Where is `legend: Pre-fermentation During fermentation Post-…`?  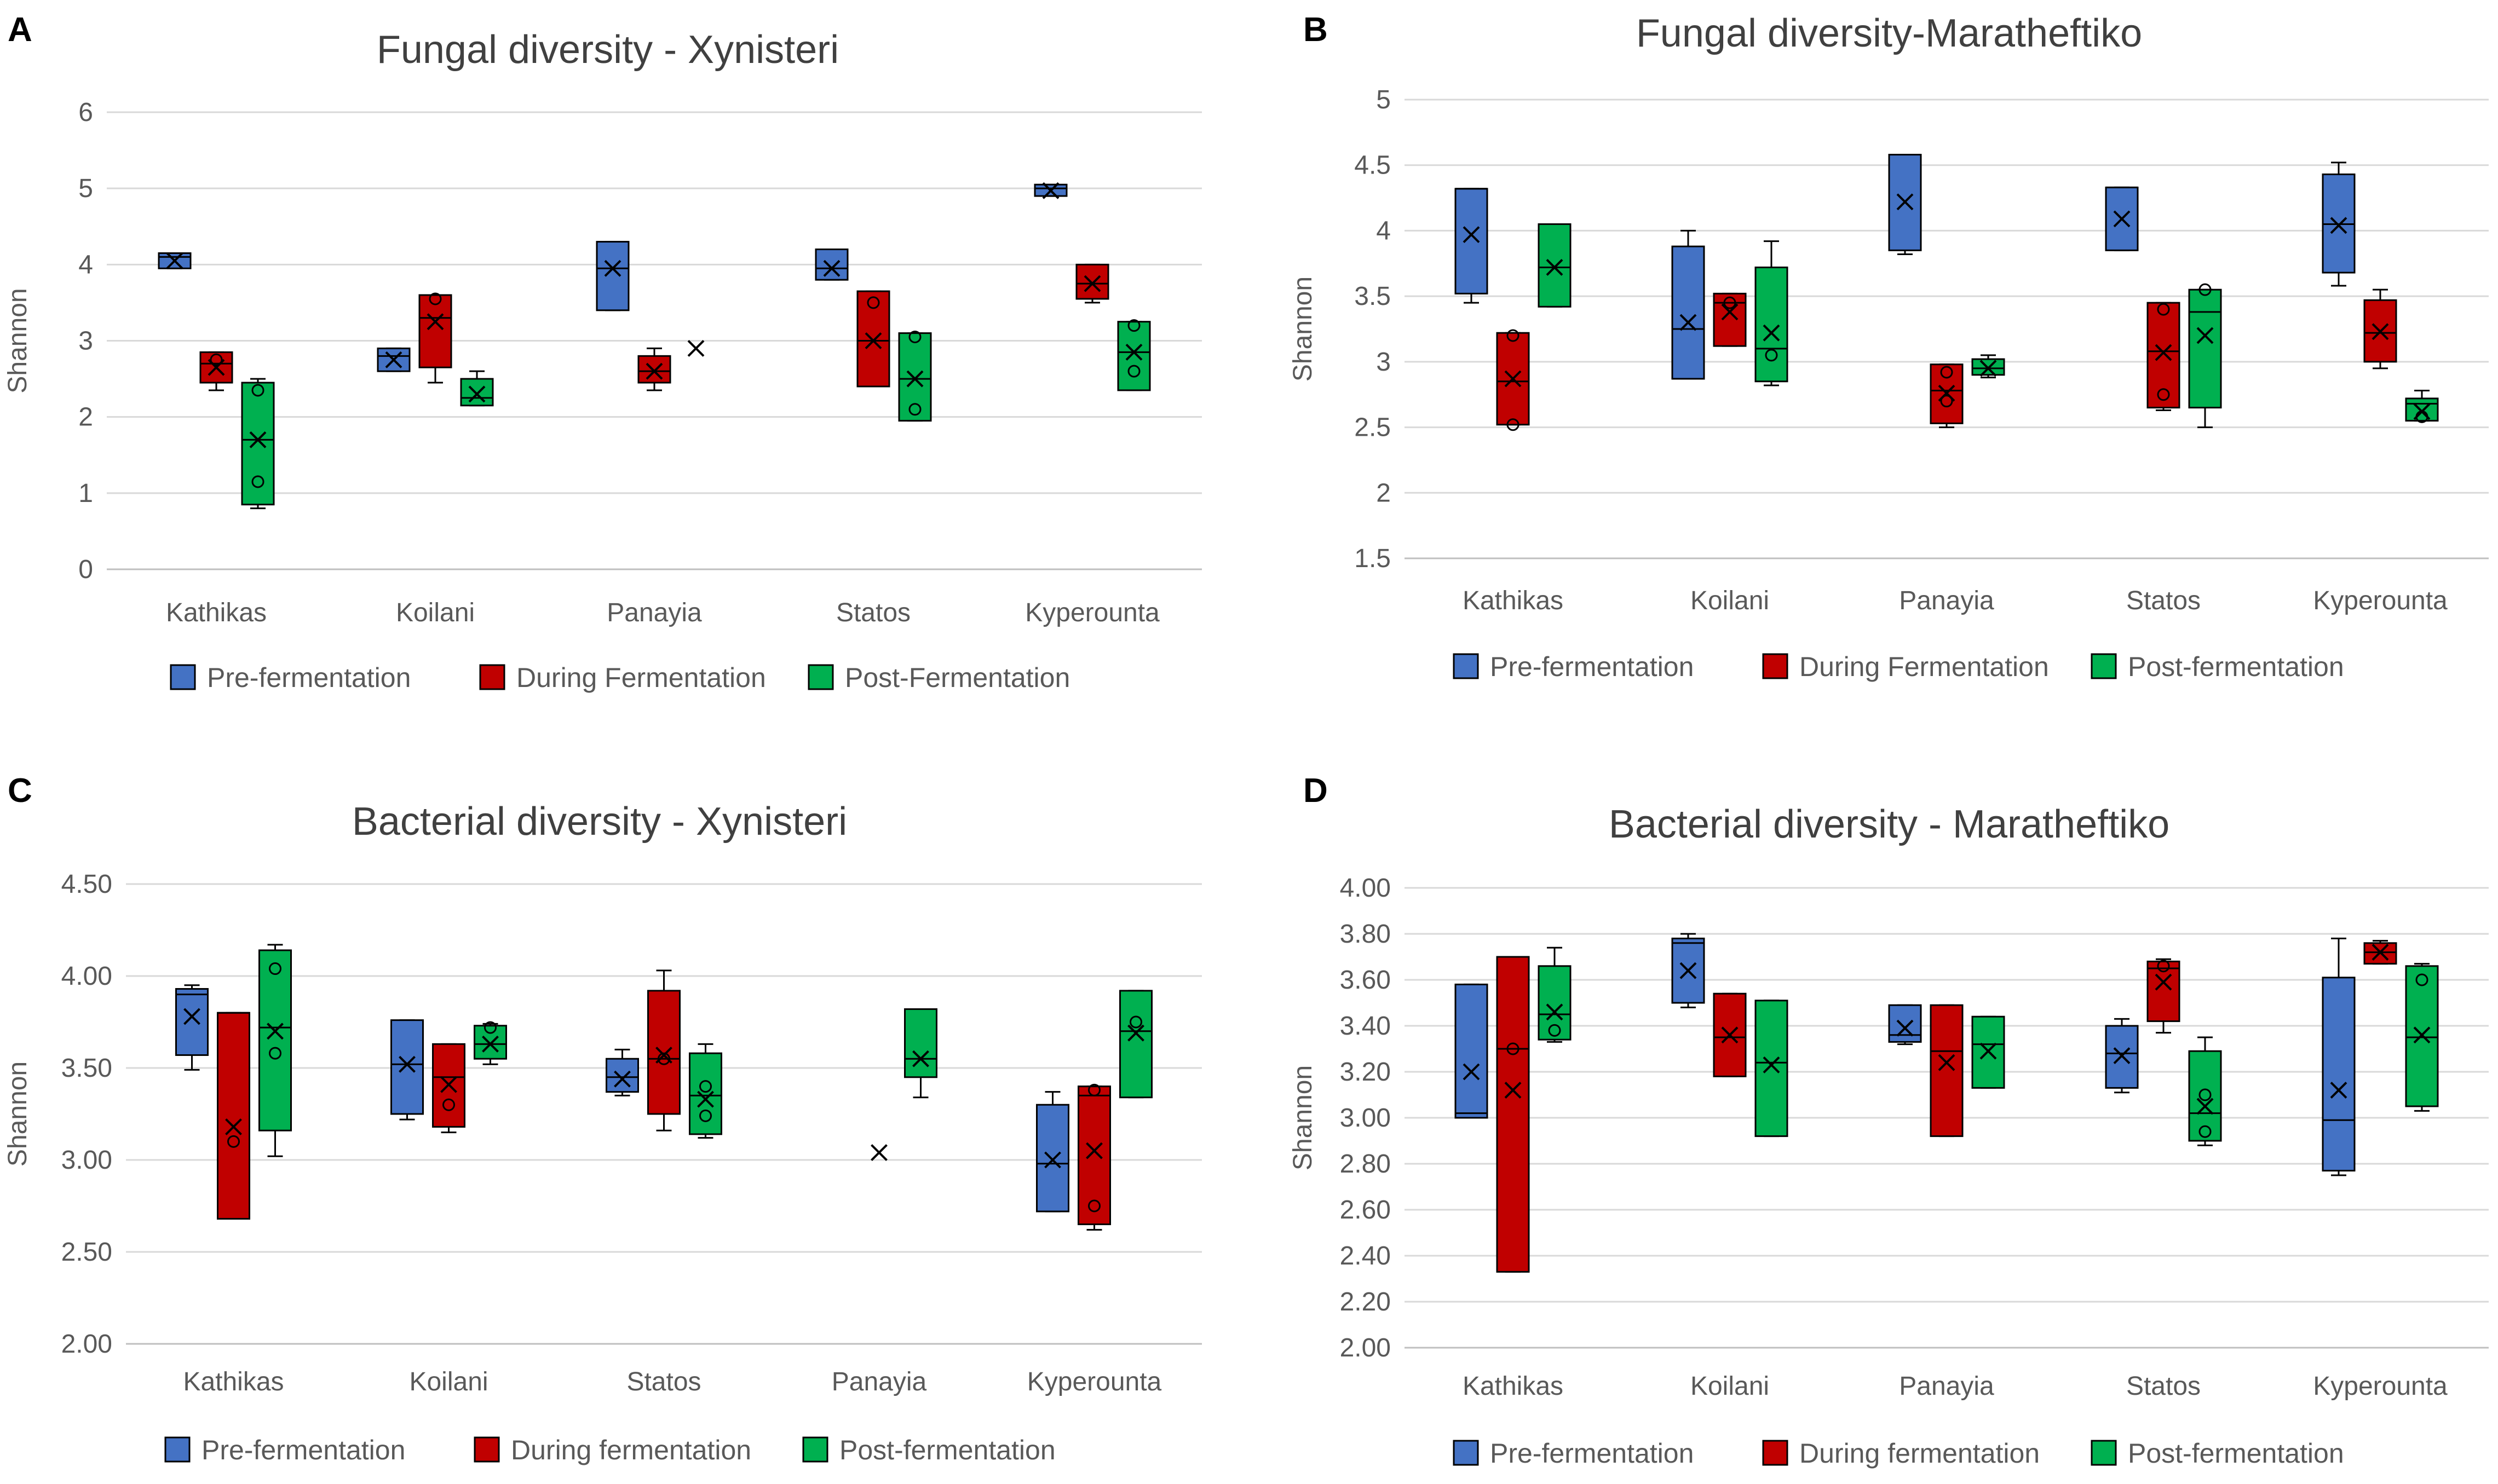 legend: Pre-fermentation During fermentation Post-… is located at coordinates (610, 1450).